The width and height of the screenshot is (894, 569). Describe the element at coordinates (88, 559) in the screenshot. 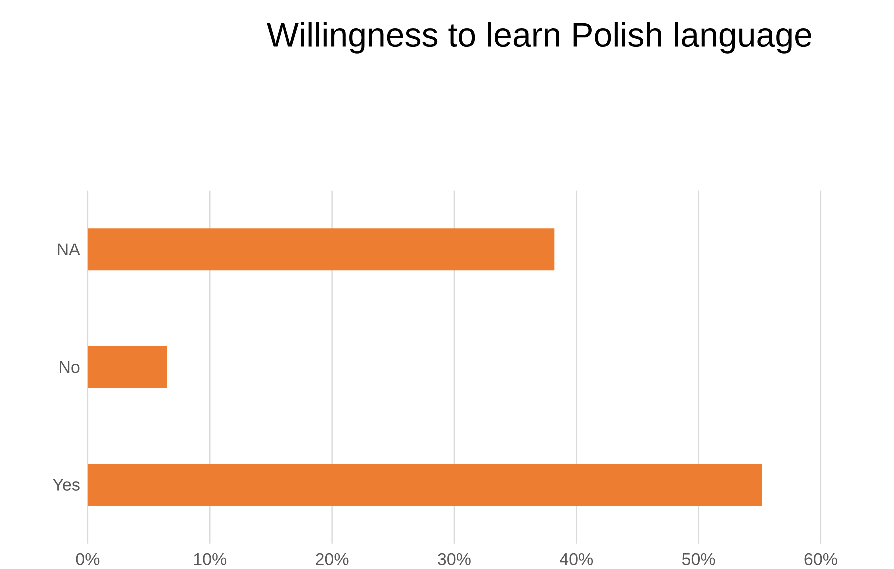

I see `x-tick-label: 0%` at that location.